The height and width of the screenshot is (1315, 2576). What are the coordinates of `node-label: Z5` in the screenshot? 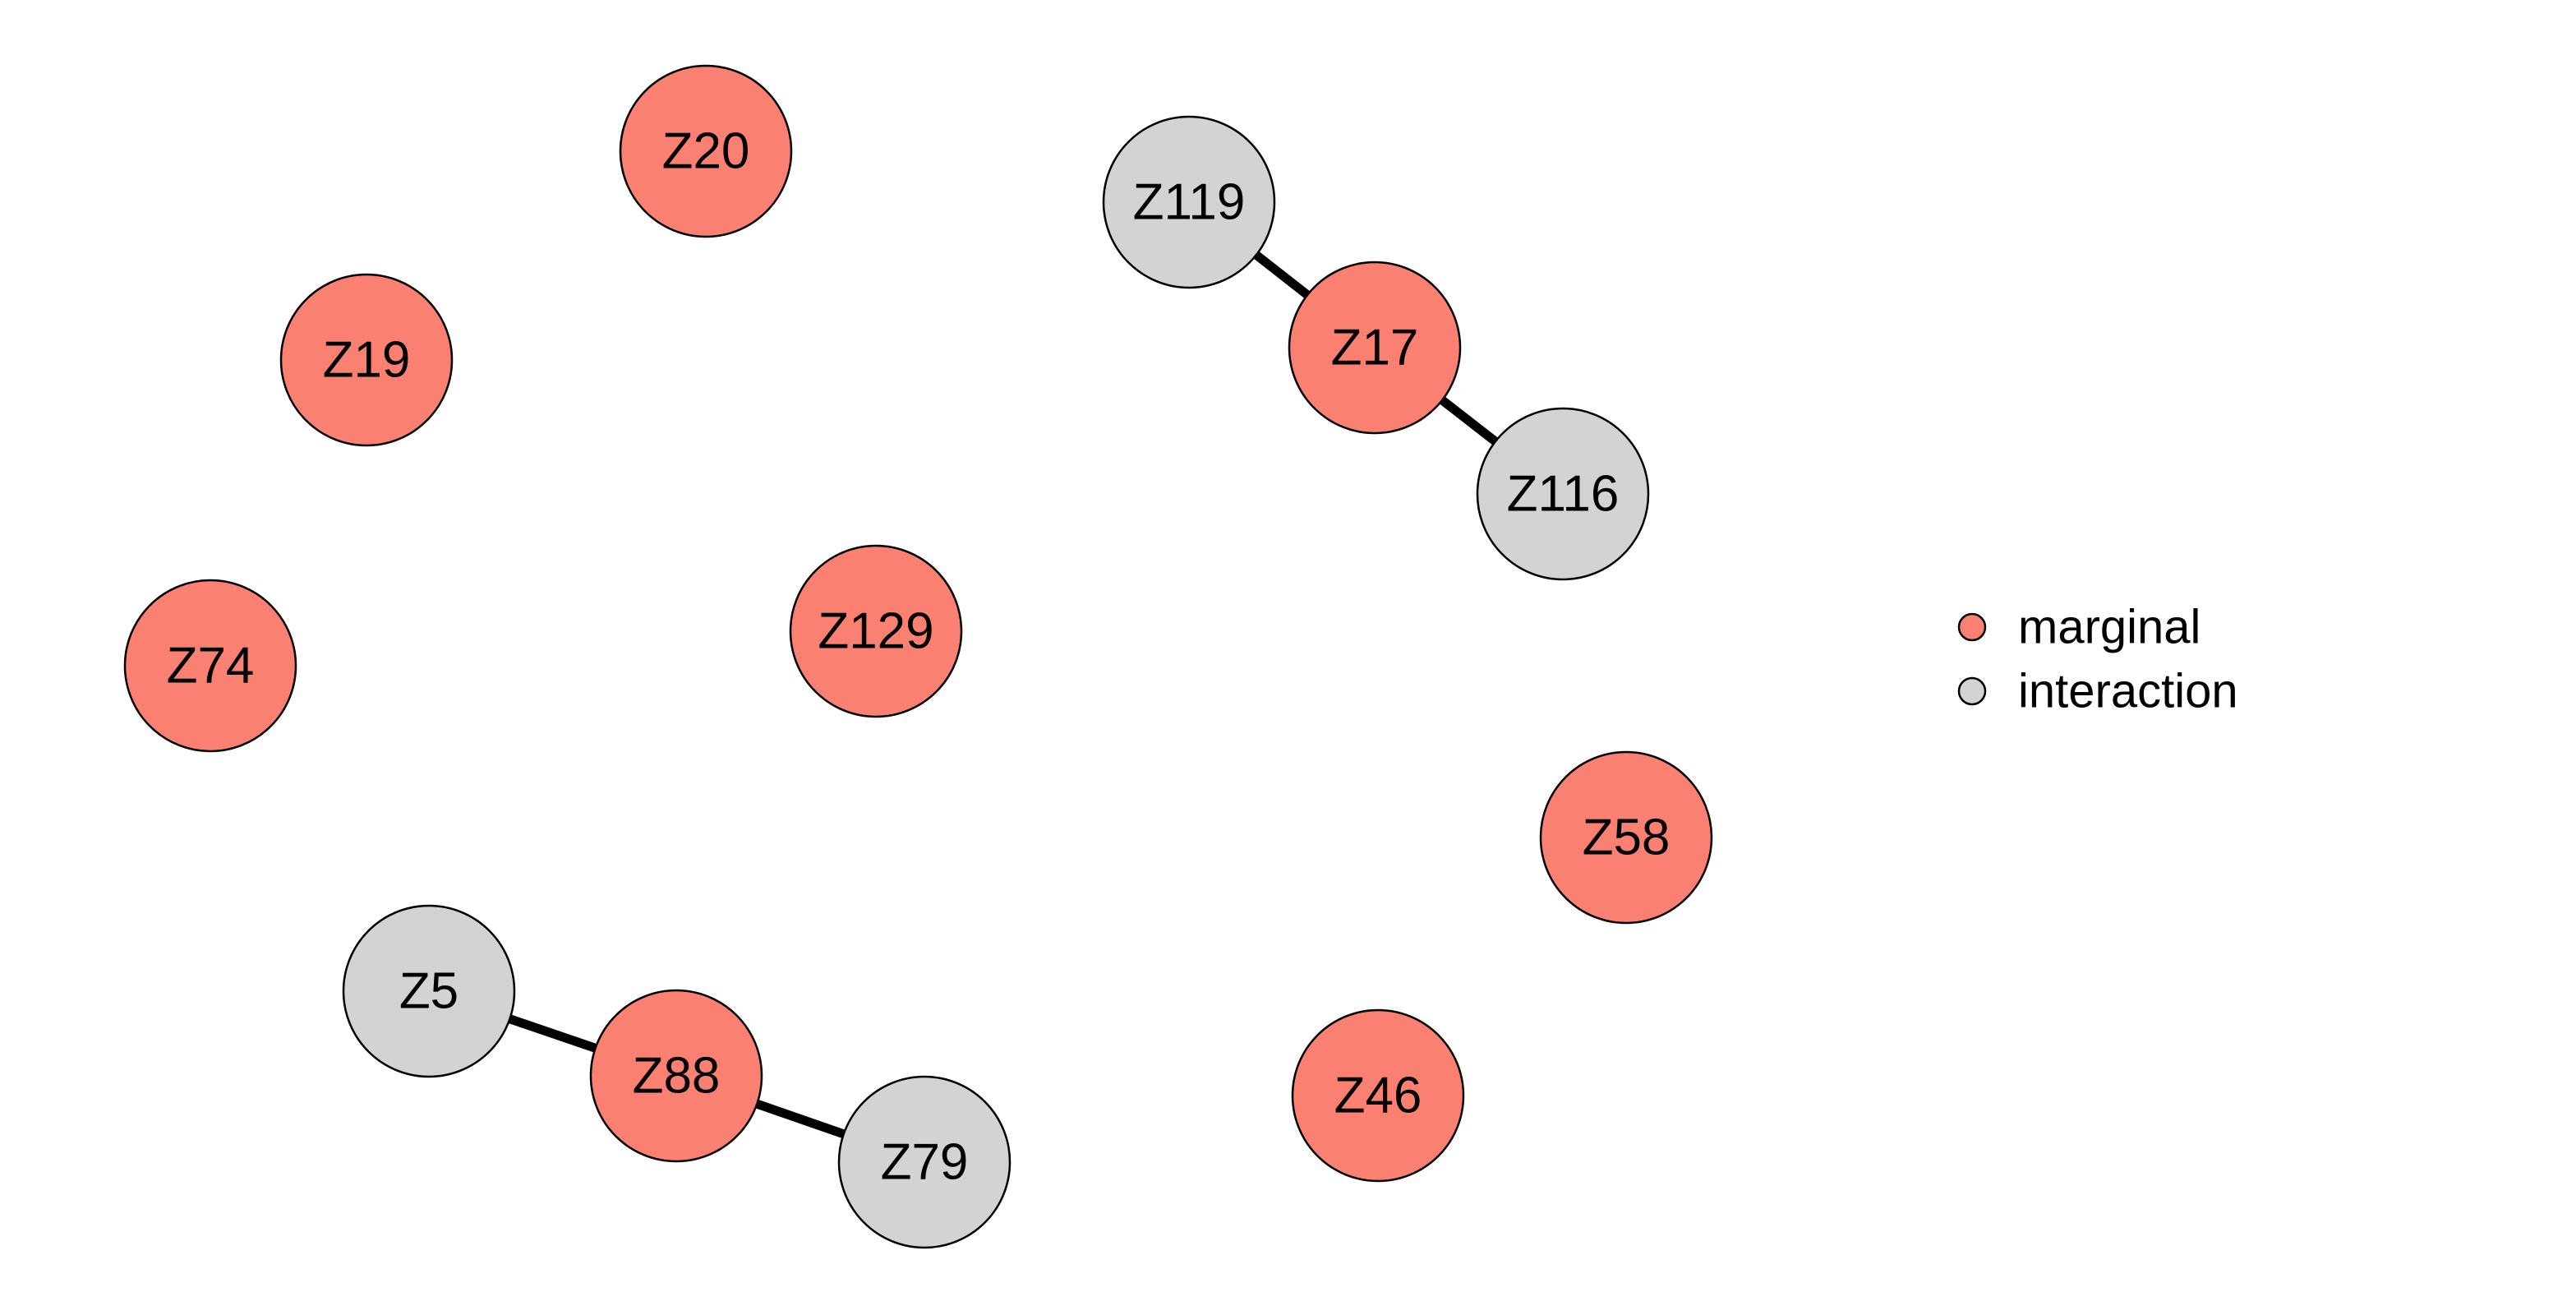 It's located at (429, 992).